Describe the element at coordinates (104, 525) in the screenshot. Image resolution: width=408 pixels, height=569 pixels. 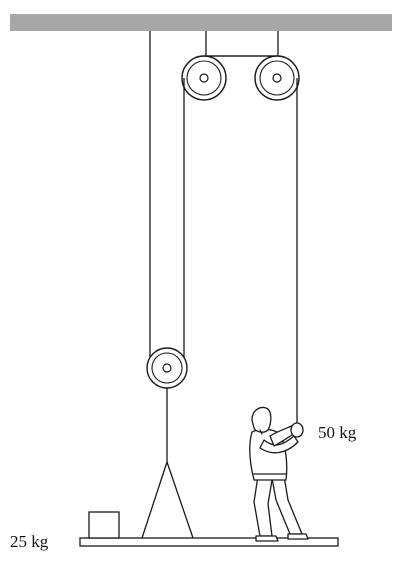
I see `box` at that location.